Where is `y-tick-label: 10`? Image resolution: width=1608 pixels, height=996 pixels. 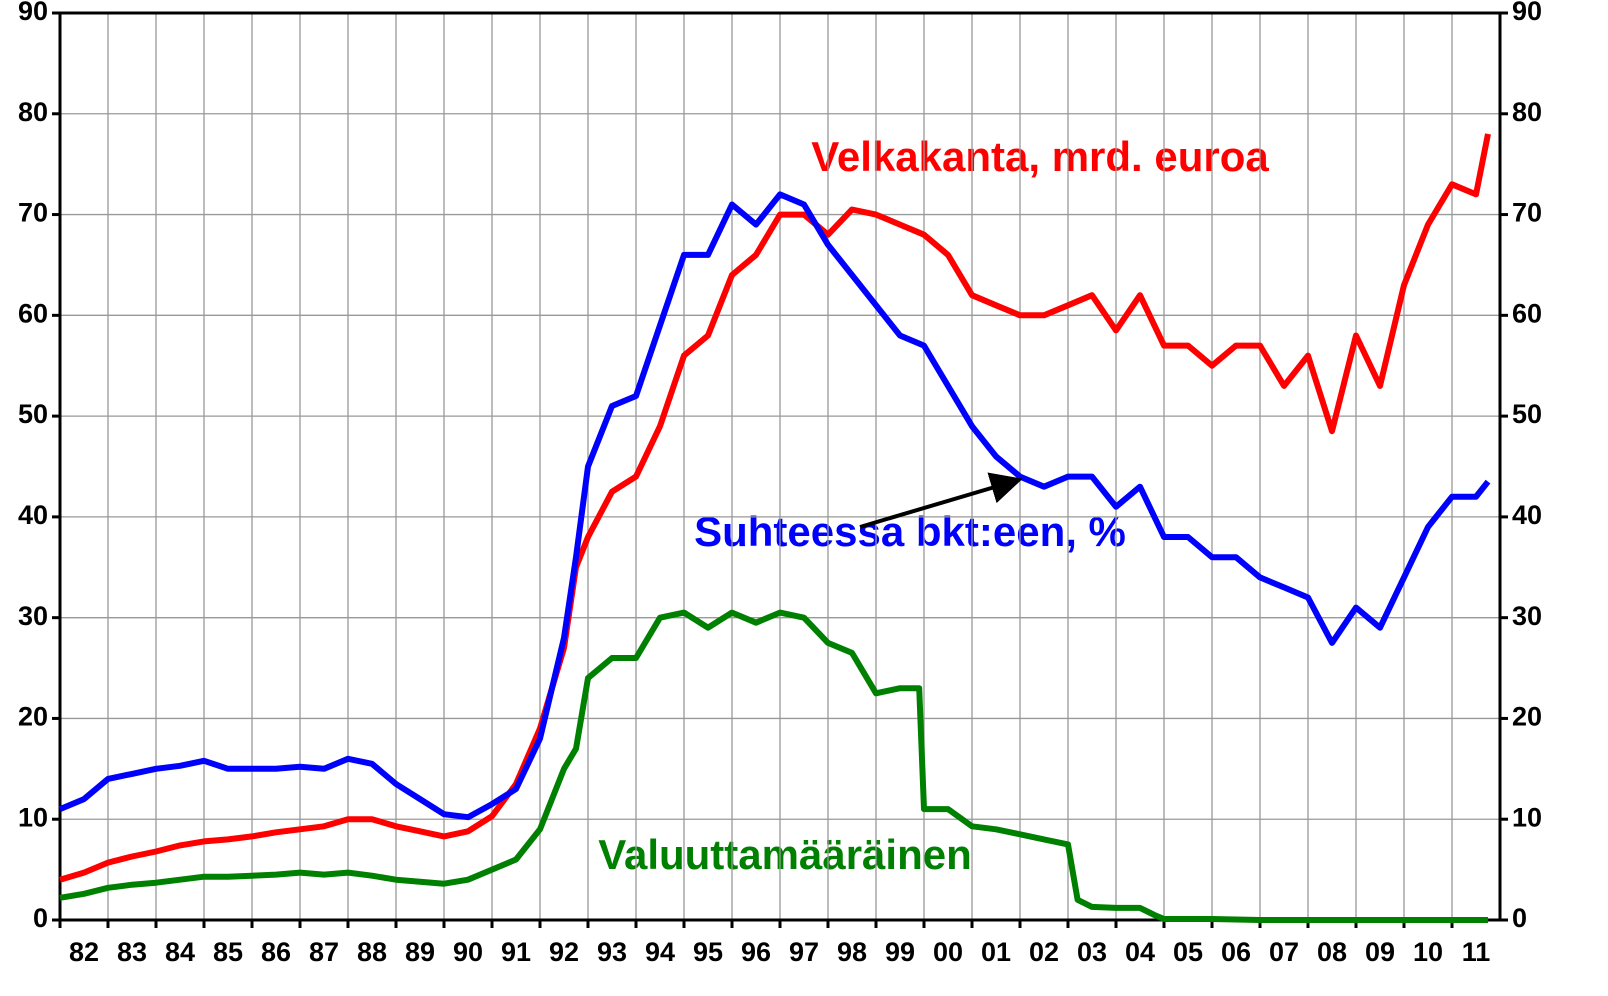
y-tick-label: 10 is located at coordinates (33, 817).